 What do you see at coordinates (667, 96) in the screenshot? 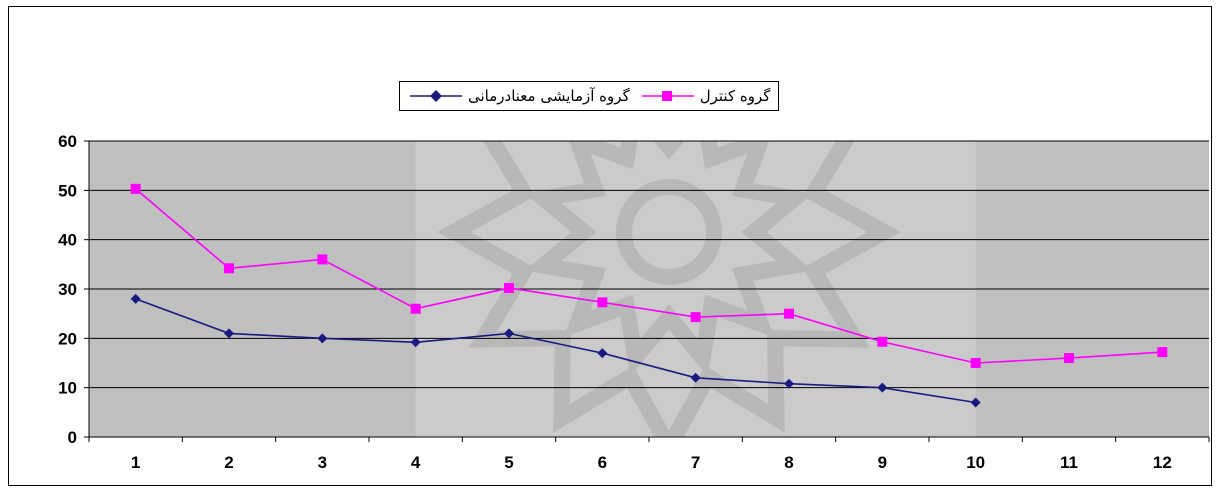
I see `square-line-swatch-icon` at bounding box center [667, 96].